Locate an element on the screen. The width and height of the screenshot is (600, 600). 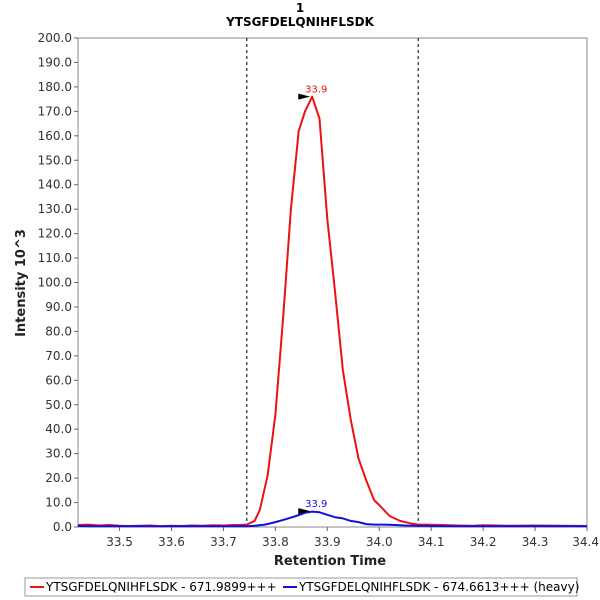
x-tick-label: 34.1 is located at coordinates (431, 542).